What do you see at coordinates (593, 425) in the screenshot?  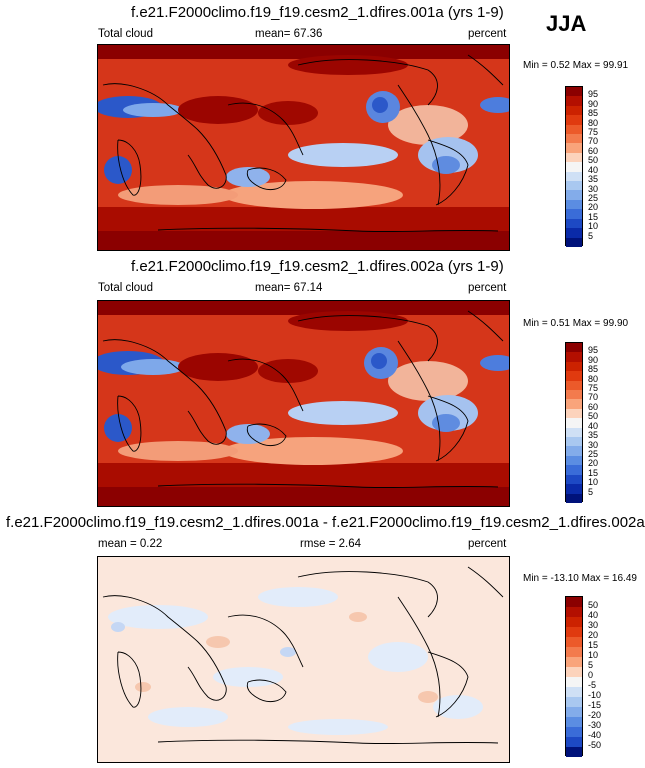 I see `panel-2-colorbar-tick-label: 40` at bounding box center [593, 425].